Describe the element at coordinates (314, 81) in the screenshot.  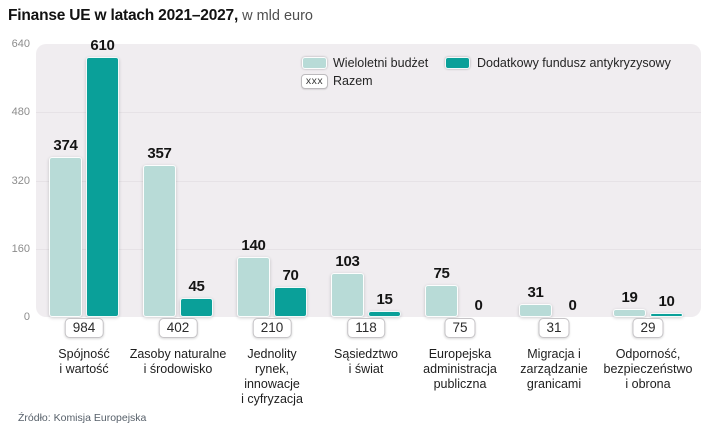
I see `legend-total-badge-icon: xxx` at that location.